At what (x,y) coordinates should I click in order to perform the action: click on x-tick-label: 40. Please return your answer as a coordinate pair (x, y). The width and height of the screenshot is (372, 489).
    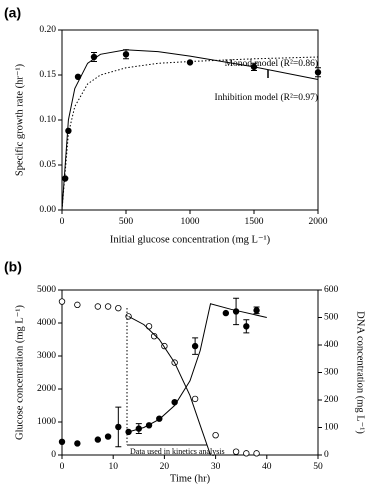
    Looking at the image, I should click on (267, 467).